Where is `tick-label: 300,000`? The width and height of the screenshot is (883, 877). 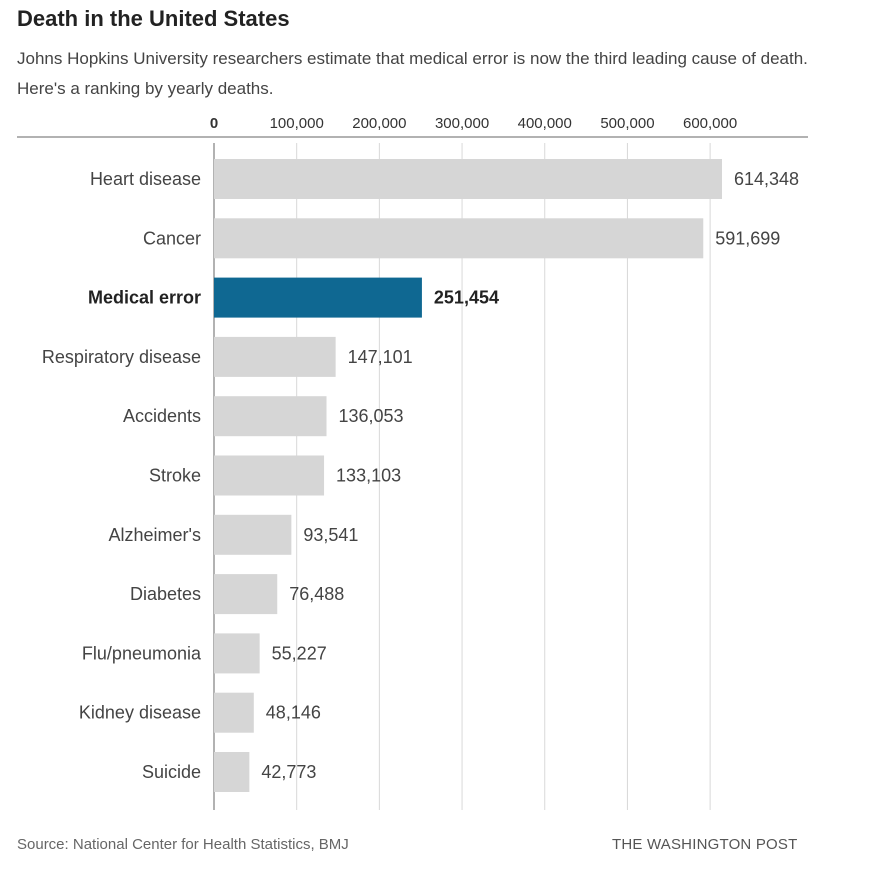
tick-label: 300,000 is located at coordinates (462, 123).